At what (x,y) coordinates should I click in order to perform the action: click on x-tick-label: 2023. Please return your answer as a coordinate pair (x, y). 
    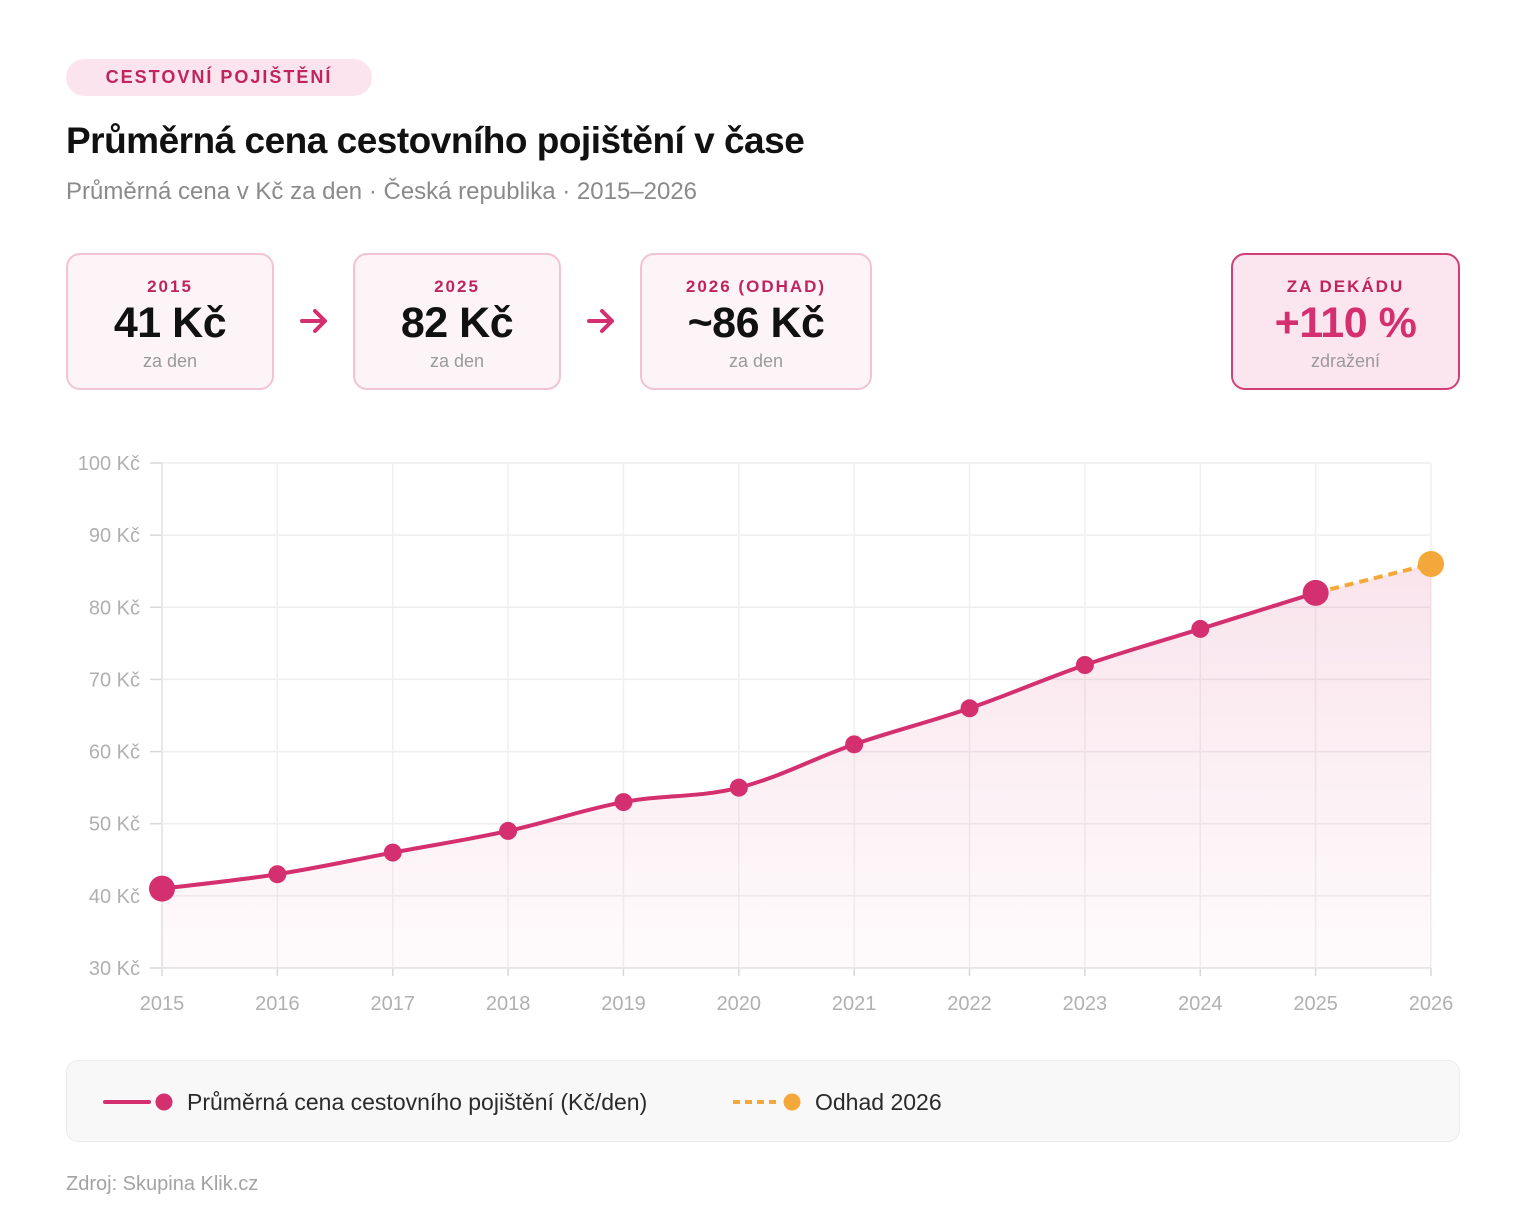
    Looking at the image, I should click on (1085, 1004).